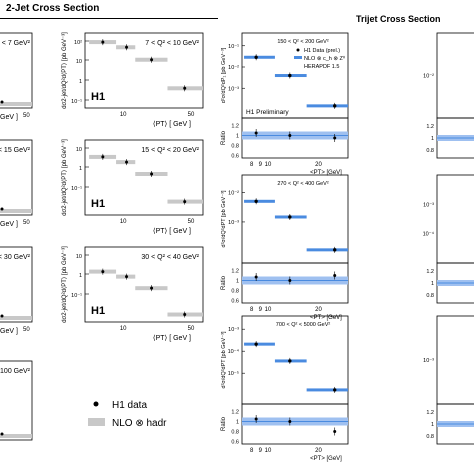 The height and width of the screenshot is (474, 474). Describe the element at coordinates (152, 174) in the screenshot. I see `dijet-d-data-point` at that location.